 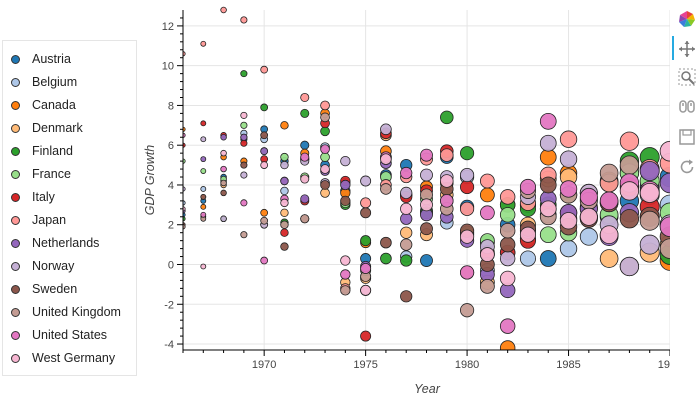 I want to click on legend-item: Norway, so click(x=42, y=266).